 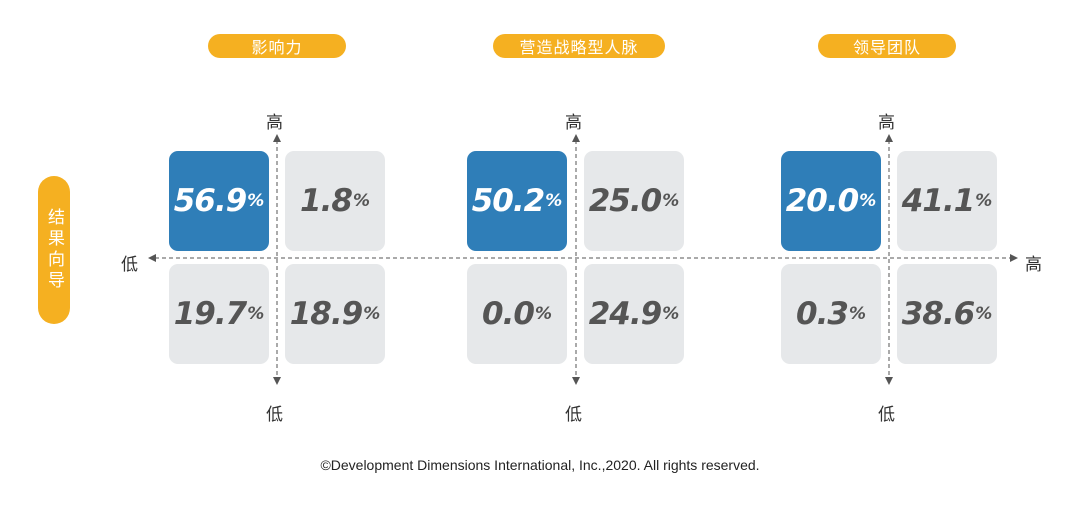 I want to click on panel-title-networking: 营造战略型人脉, so click(x=579, y=46).